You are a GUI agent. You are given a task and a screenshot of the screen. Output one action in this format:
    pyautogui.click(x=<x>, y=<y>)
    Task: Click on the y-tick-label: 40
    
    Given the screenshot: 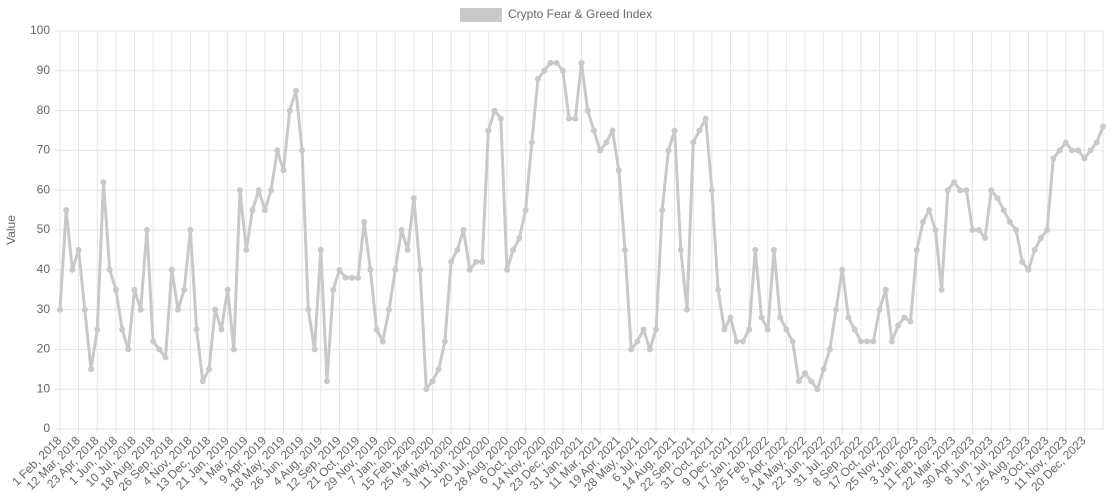 What is the action you would take?
    pyautogui.click(x=44, y=269)
    